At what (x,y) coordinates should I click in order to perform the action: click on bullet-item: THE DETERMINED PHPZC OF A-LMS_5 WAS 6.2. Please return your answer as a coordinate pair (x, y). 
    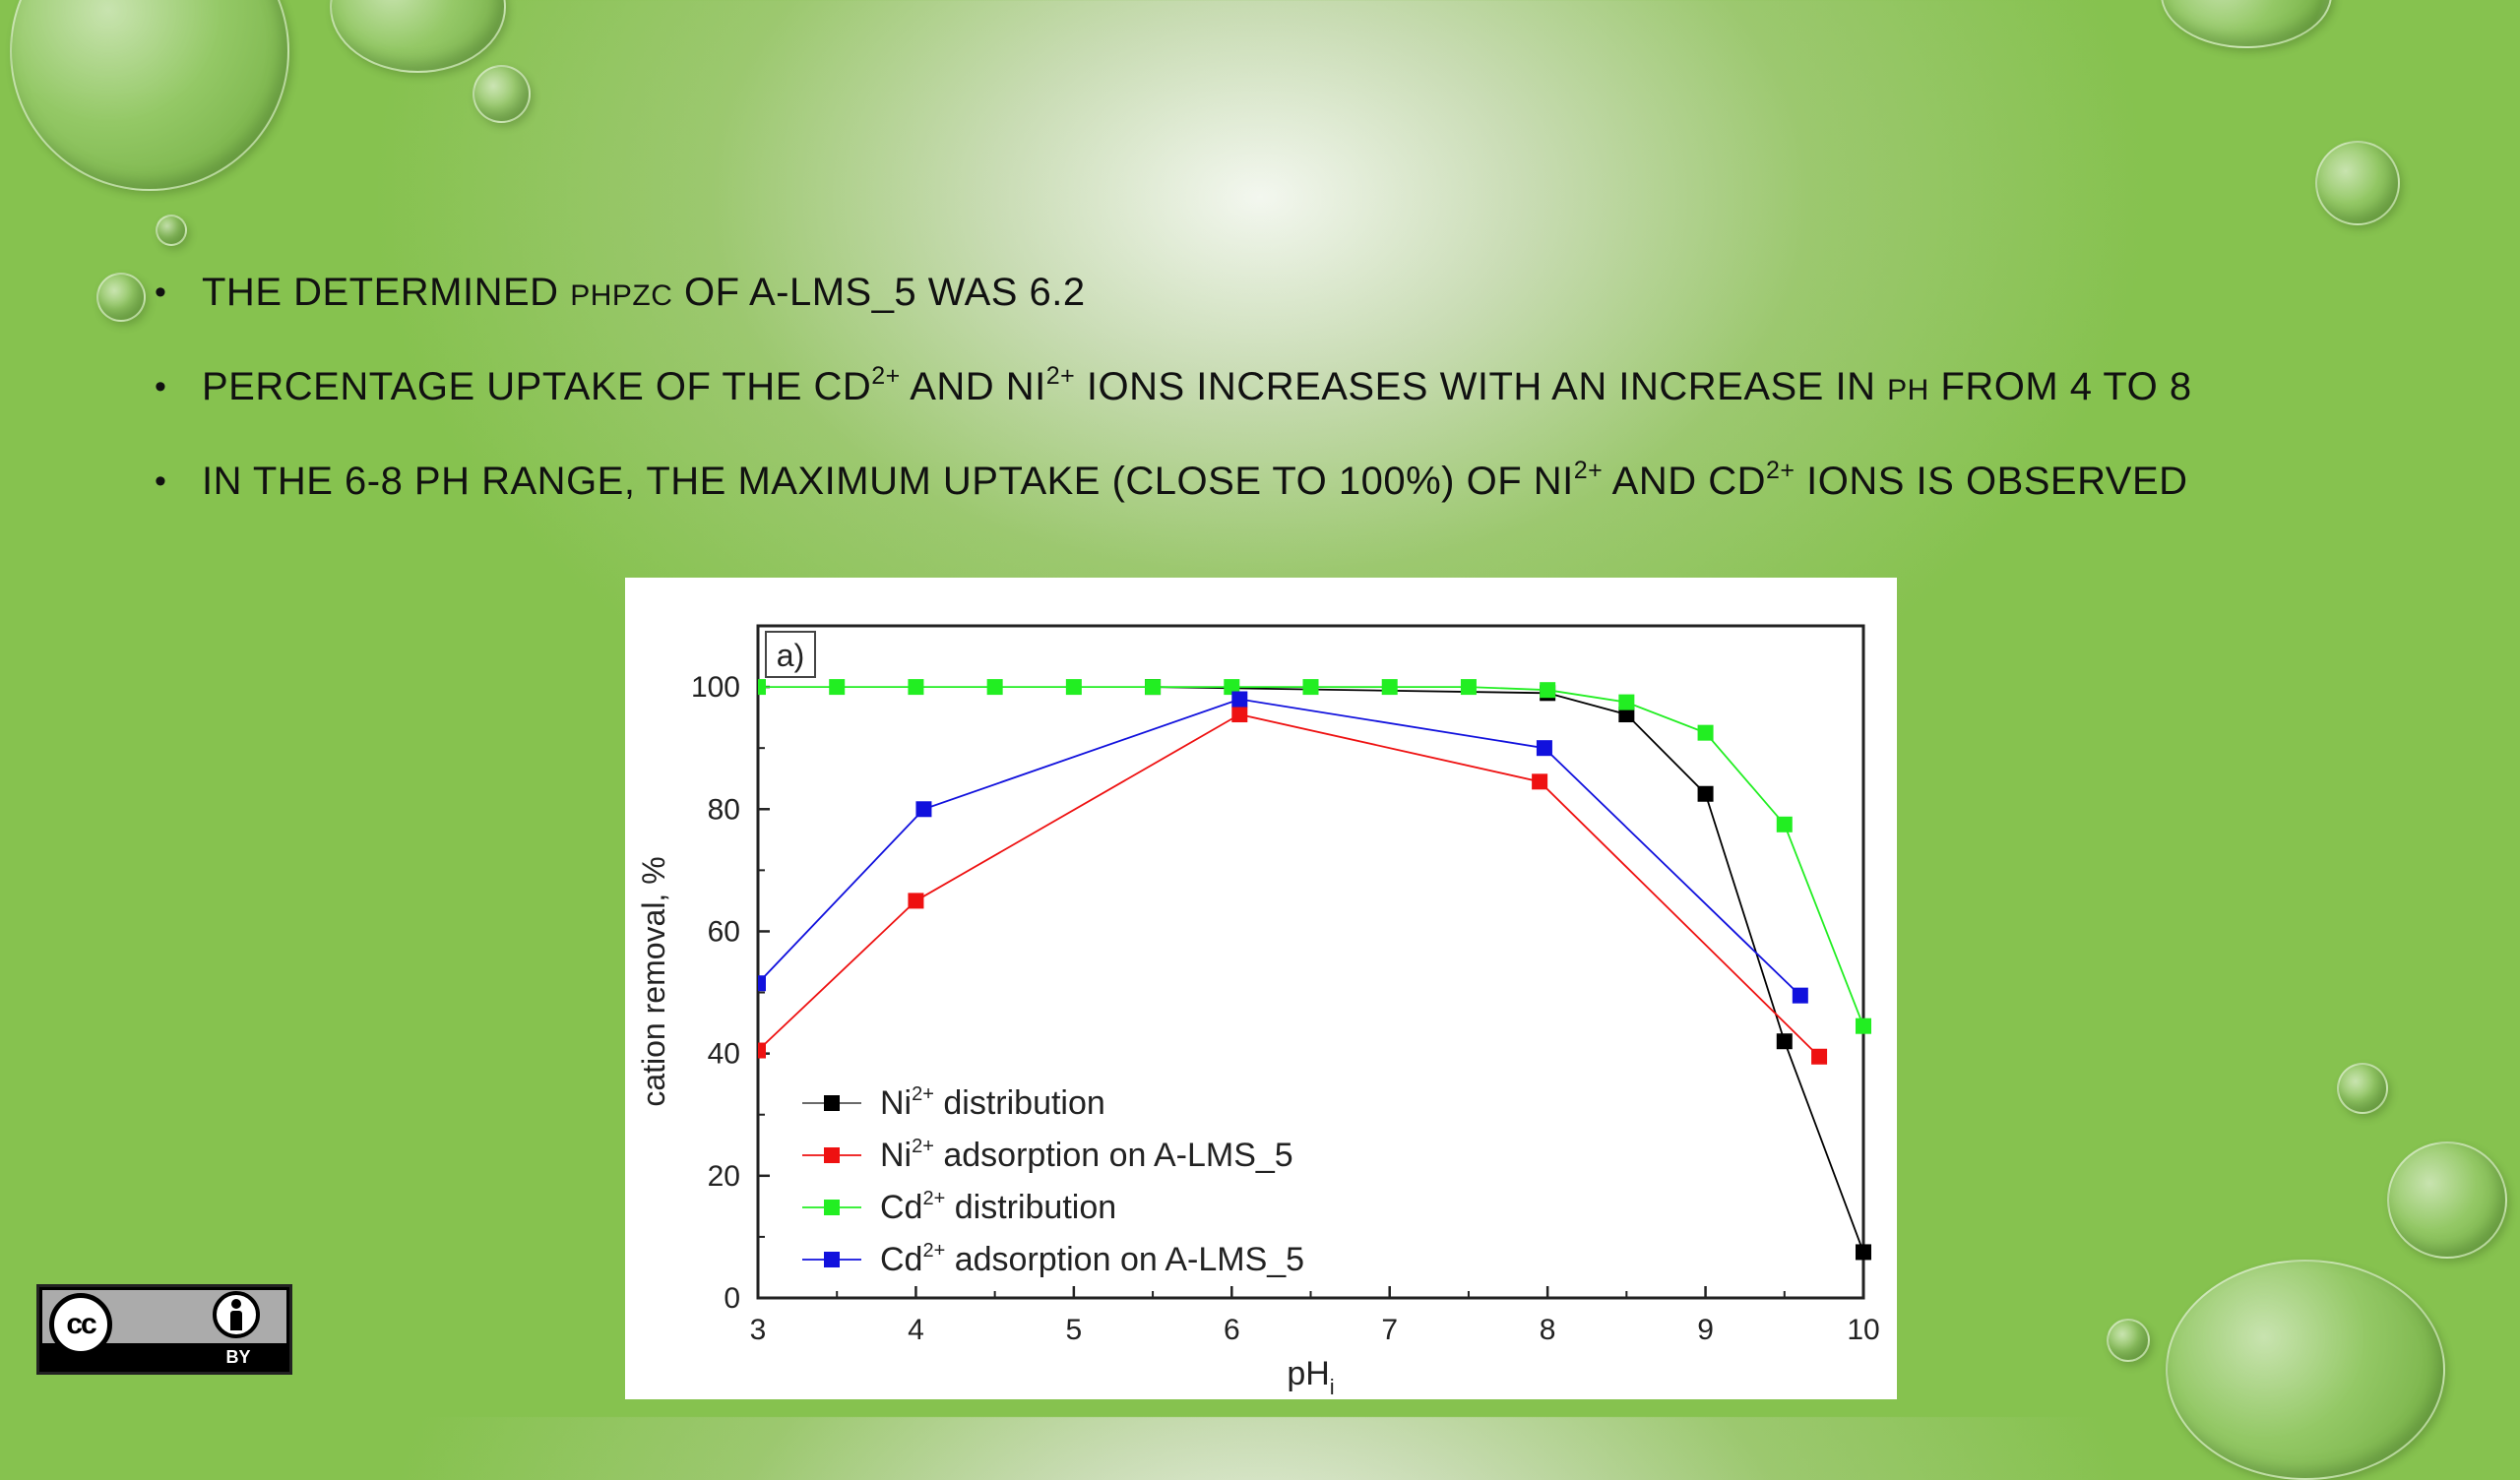
    Looking at the image, I should click on (1173, 305).